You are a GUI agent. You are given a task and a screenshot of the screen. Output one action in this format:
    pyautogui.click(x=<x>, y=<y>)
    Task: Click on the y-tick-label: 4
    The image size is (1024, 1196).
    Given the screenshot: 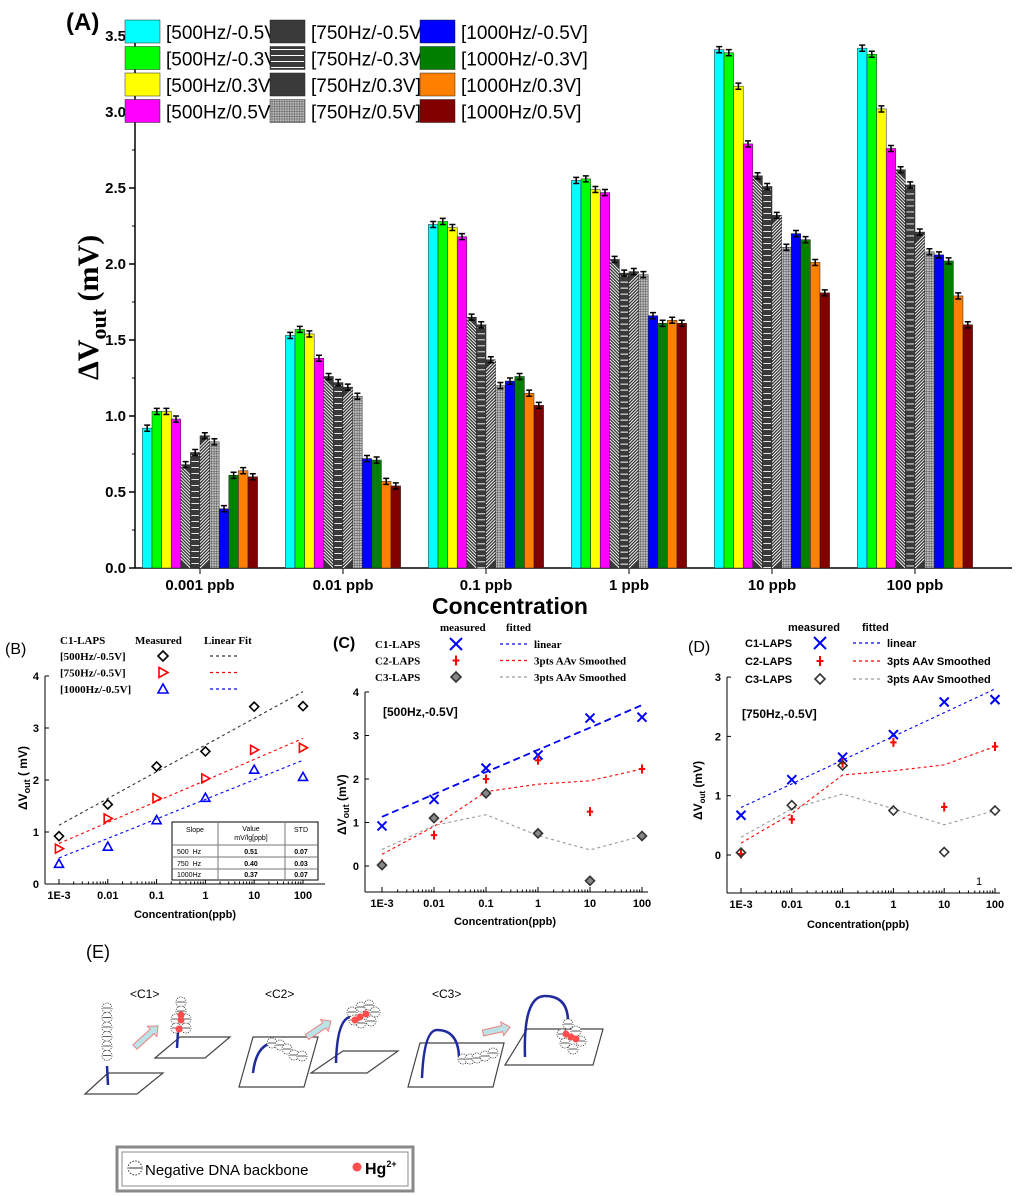 What is the action you would take?
    pyautogui.click(x=356, y=693)
    